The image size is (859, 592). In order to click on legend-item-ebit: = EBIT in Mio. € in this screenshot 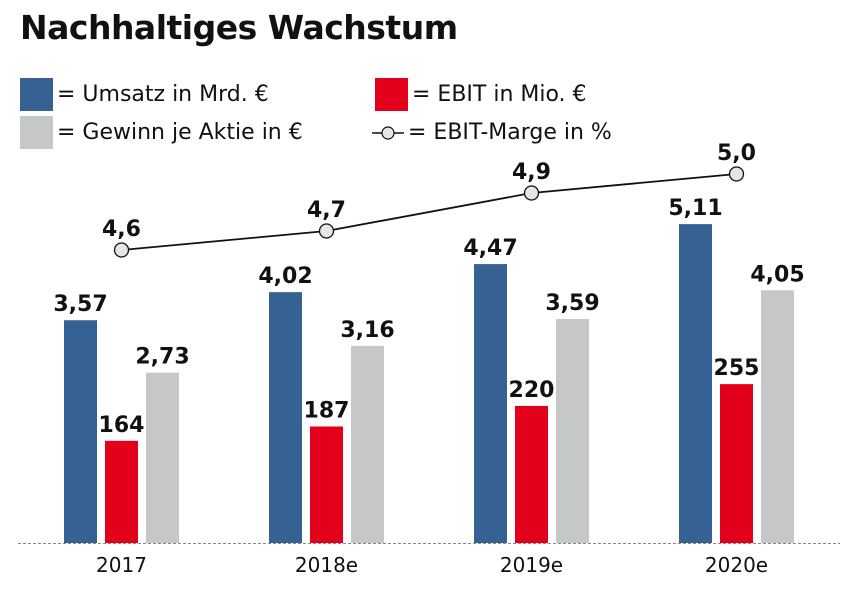, I will do `click(481, 94)`.